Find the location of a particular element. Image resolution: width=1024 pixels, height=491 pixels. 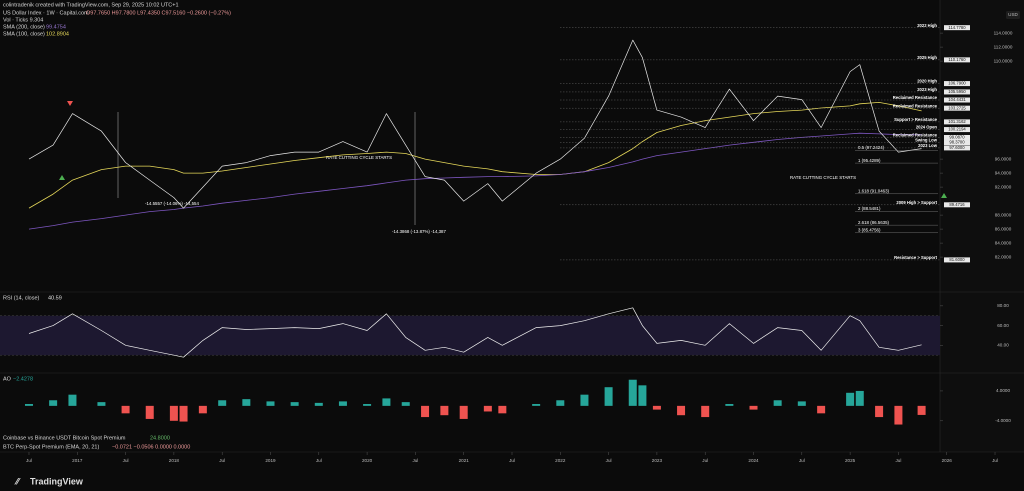

rsi-line is located at coordinates (475, 332).